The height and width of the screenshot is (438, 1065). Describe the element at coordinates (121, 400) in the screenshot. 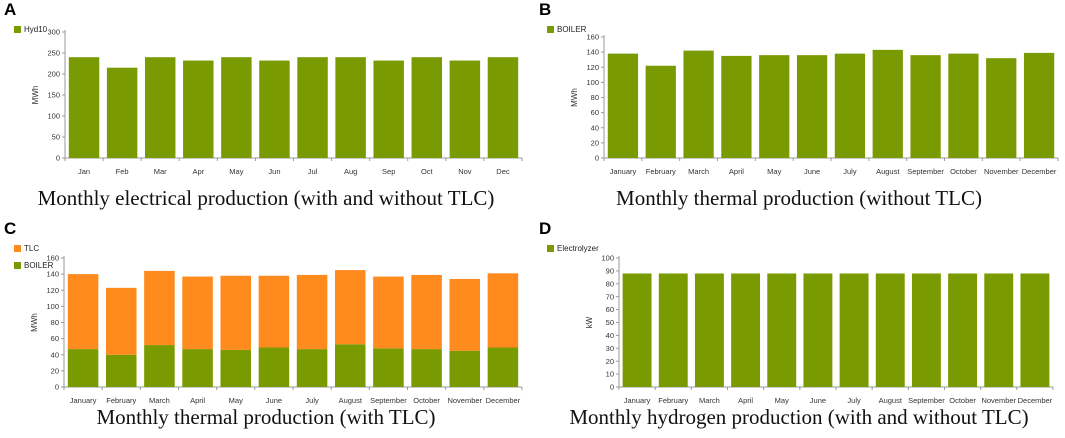

I see `x-tick-label: February` at that location.